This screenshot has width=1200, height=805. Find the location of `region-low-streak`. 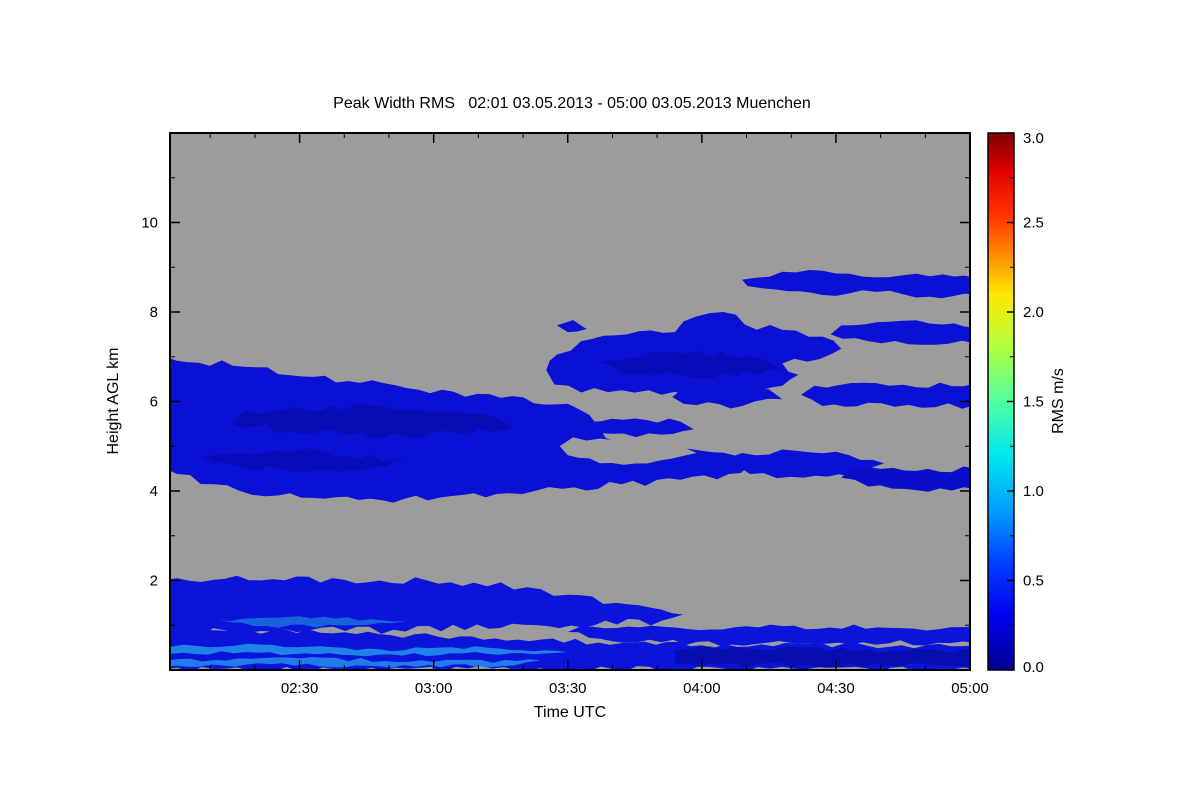

region-low-streak is located at coordinates (768, 635).